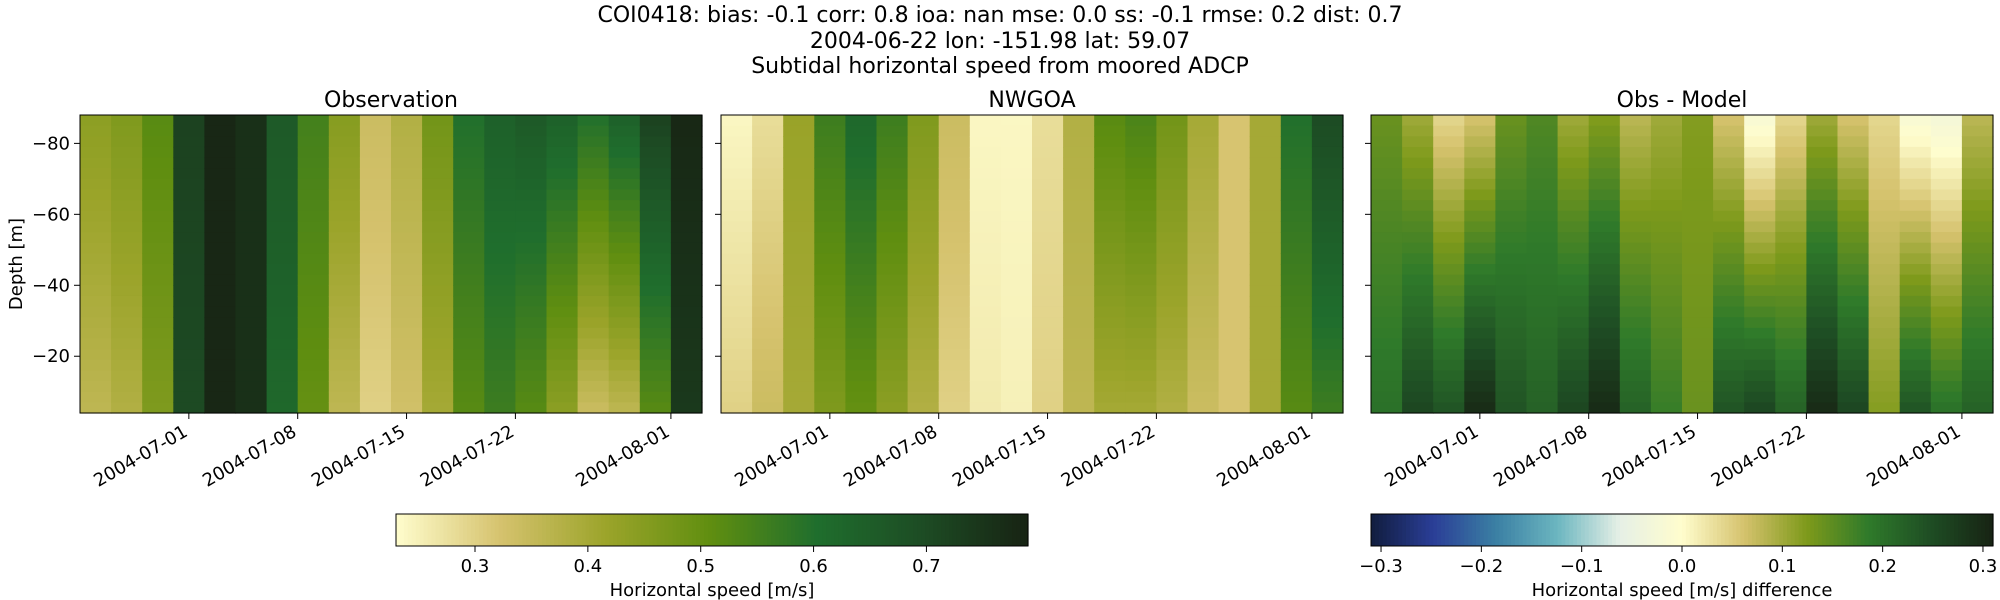 This screenshot has width=2000, height=600. I want to click on figure-title-line2: 2004-06-22 lon: -151.98 lat: 59.07, so click(1000, 41).